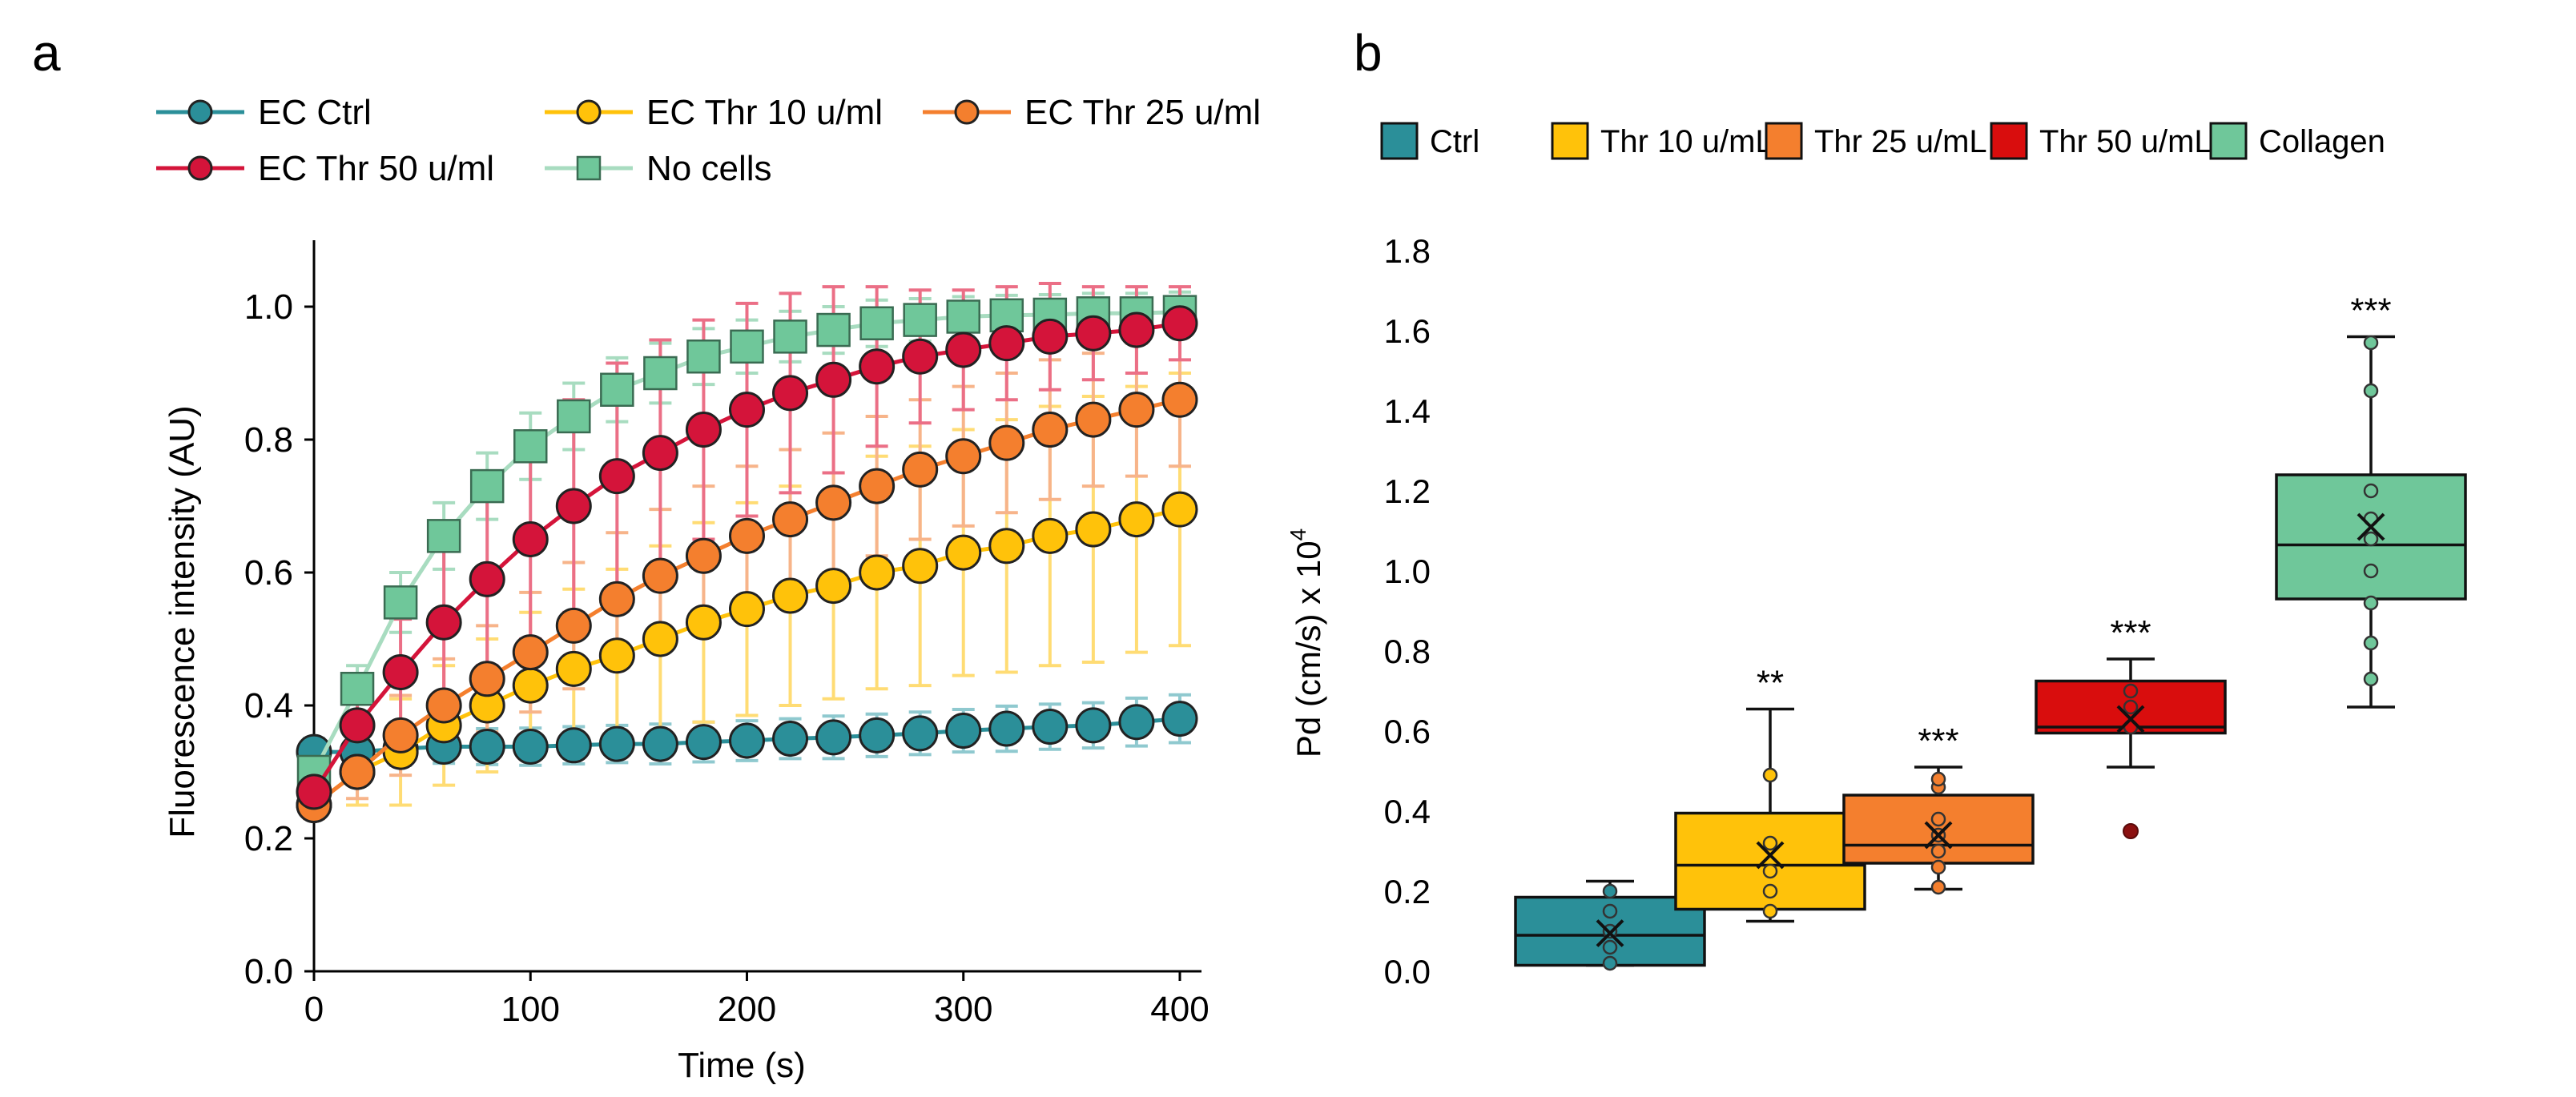 The image size is (2576, 1097). What do you see at coordinates (2322, 141) in the screenshot?
I see `legend-label: Collagen` at bounding box center [2322, 141].